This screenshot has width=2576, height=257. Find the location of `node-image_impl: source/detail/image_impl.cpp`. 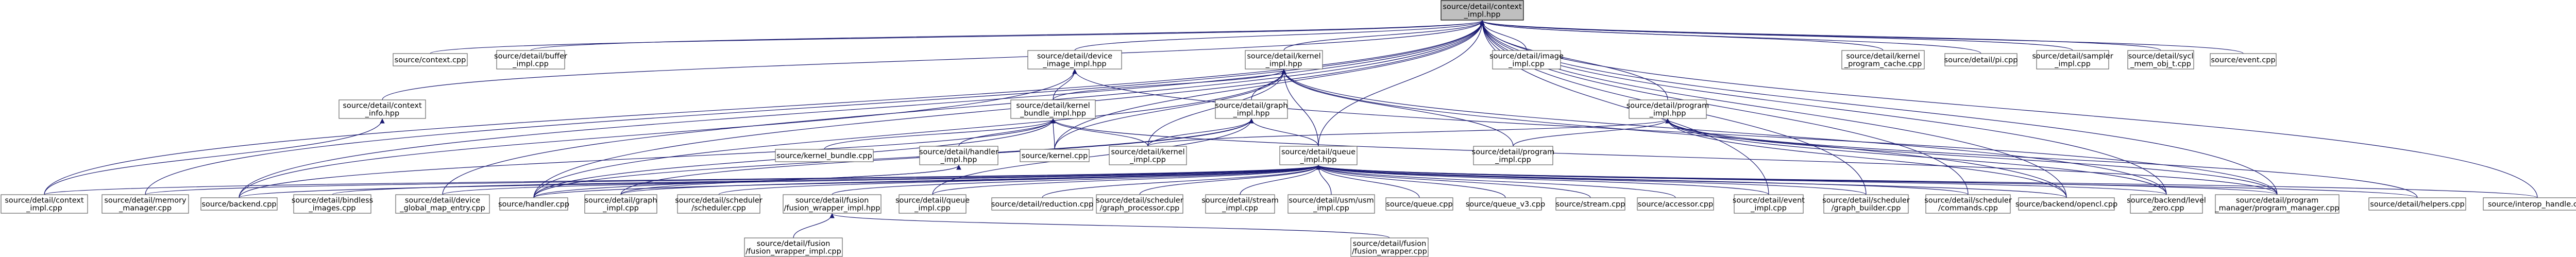

node-image_impl: source/detail/image_impl.cpp is located at coordinates (1527, 60).